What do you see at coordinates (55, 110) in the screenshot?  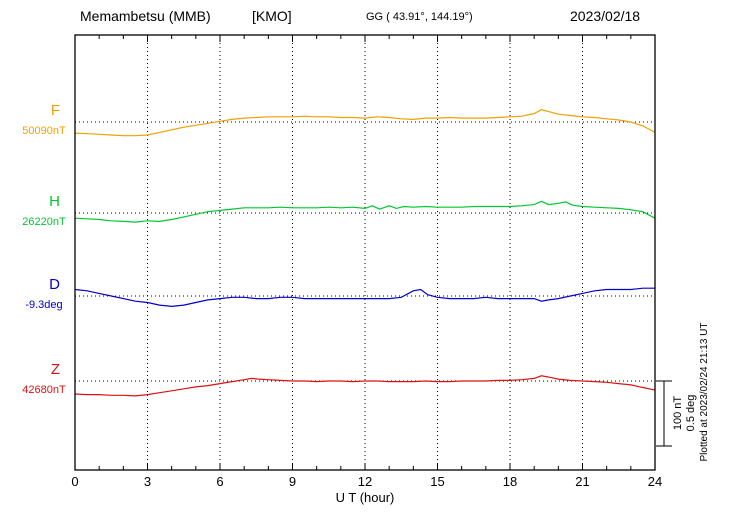 I see `series-letter-F: F` at bounding box center [55, 110].